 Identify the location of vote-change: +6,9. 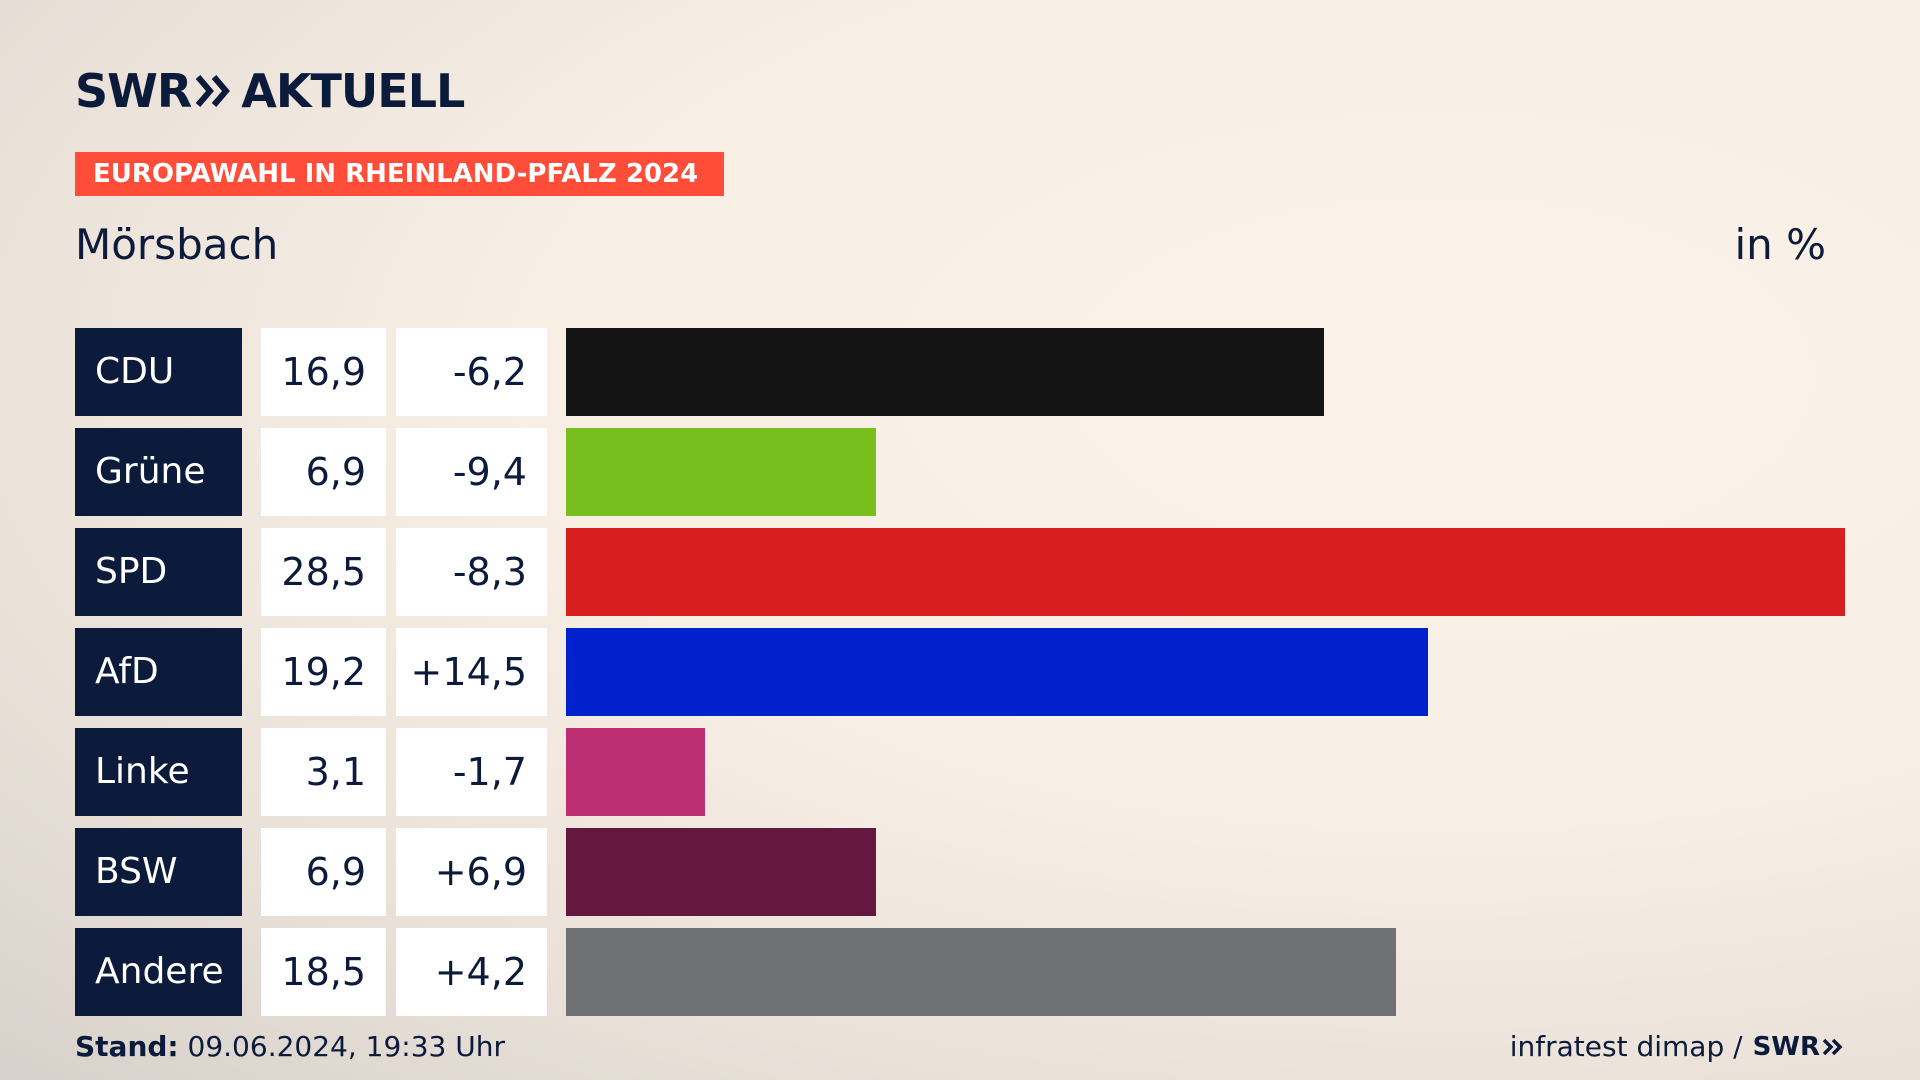
(471, 872).